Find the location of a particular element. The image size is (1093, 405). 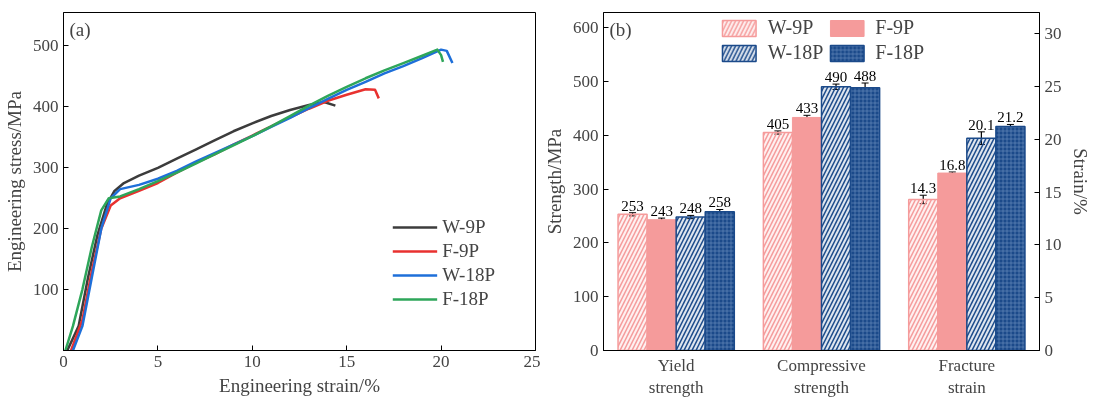

data-label: 433 is located at coordinates (807, 108).